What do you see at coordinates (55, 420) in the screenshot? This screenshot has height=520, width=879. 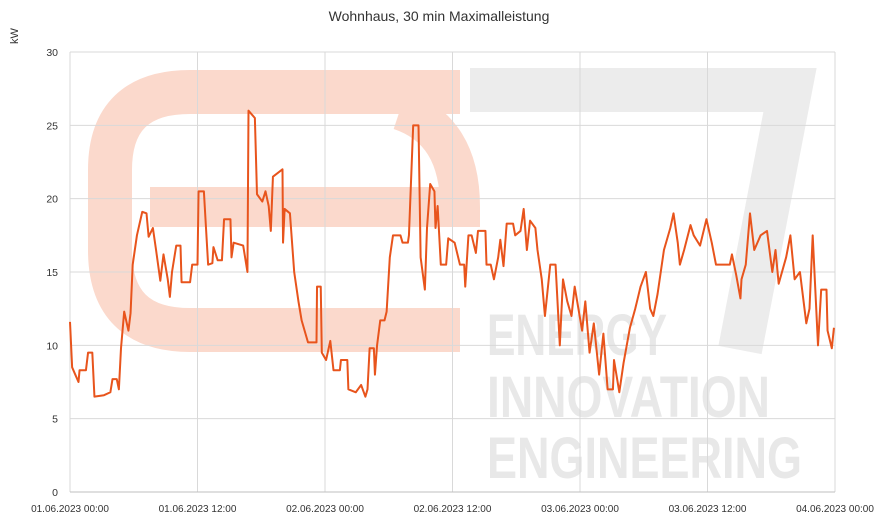 I see `y-tick-label: 5` at bounding box center [55, 420].